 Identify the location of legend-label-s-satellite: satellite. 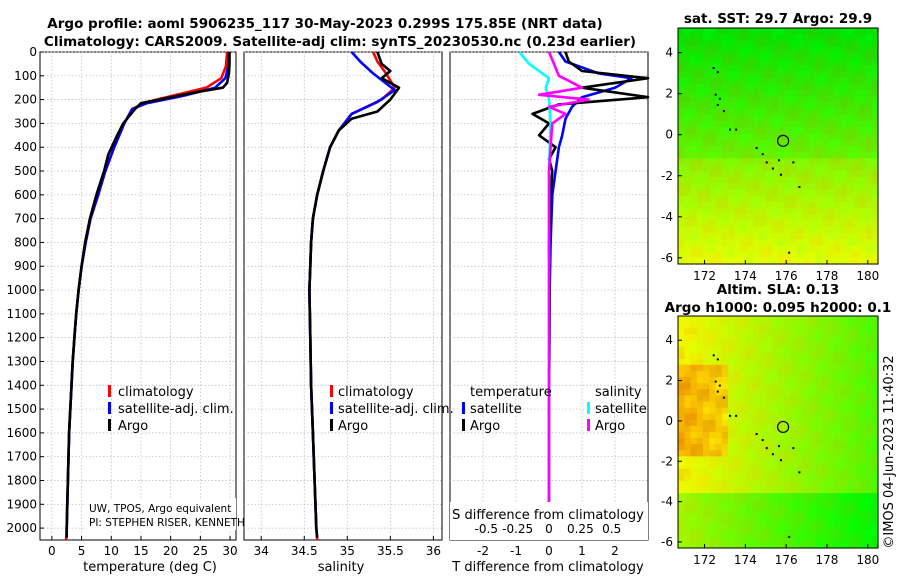
(621, 409).